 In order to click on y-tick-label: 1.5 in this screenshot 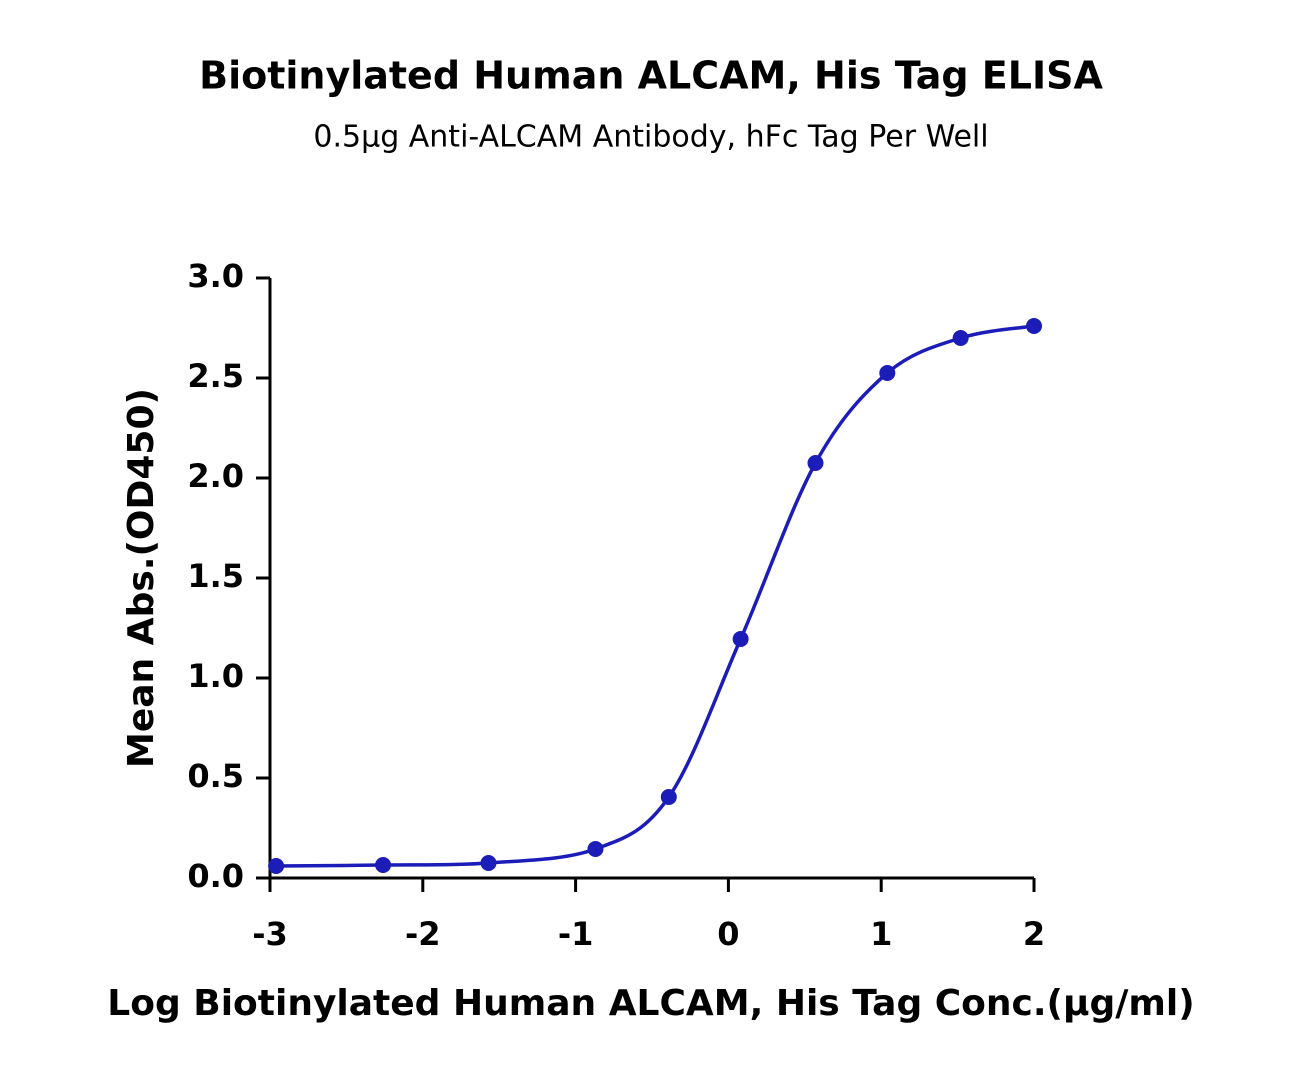, I will do `click(215, 576)`.